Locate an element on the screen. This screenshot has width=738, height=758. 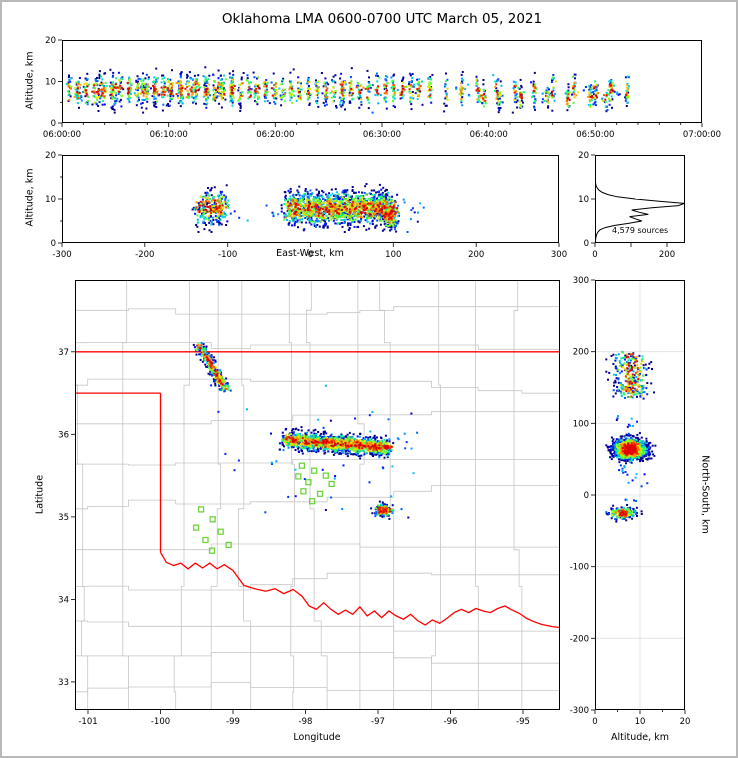
lightning-sources-time is located at coordinates (347, 90).